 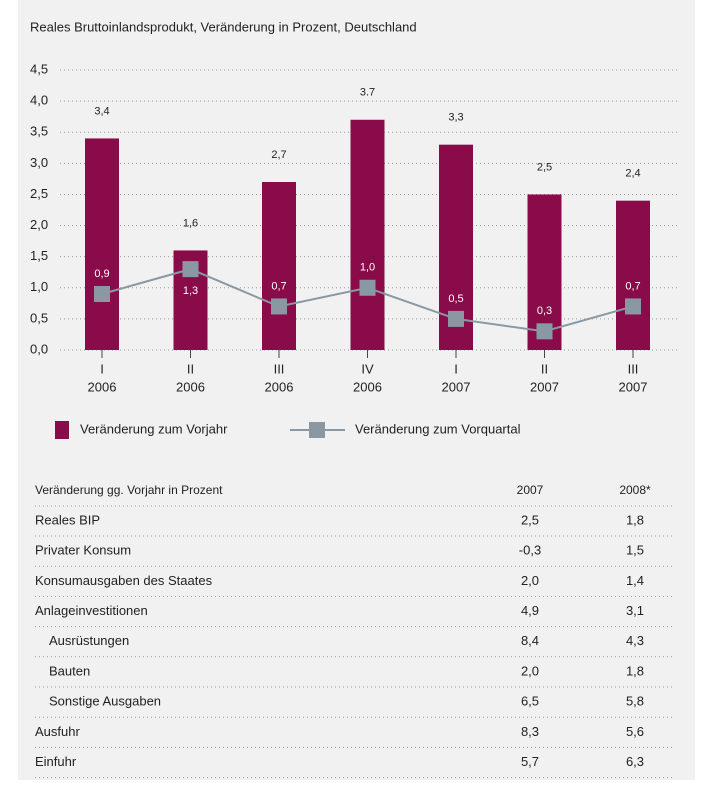 I want to click on y-tick-label: 1,0, so click(x=39, y=286).